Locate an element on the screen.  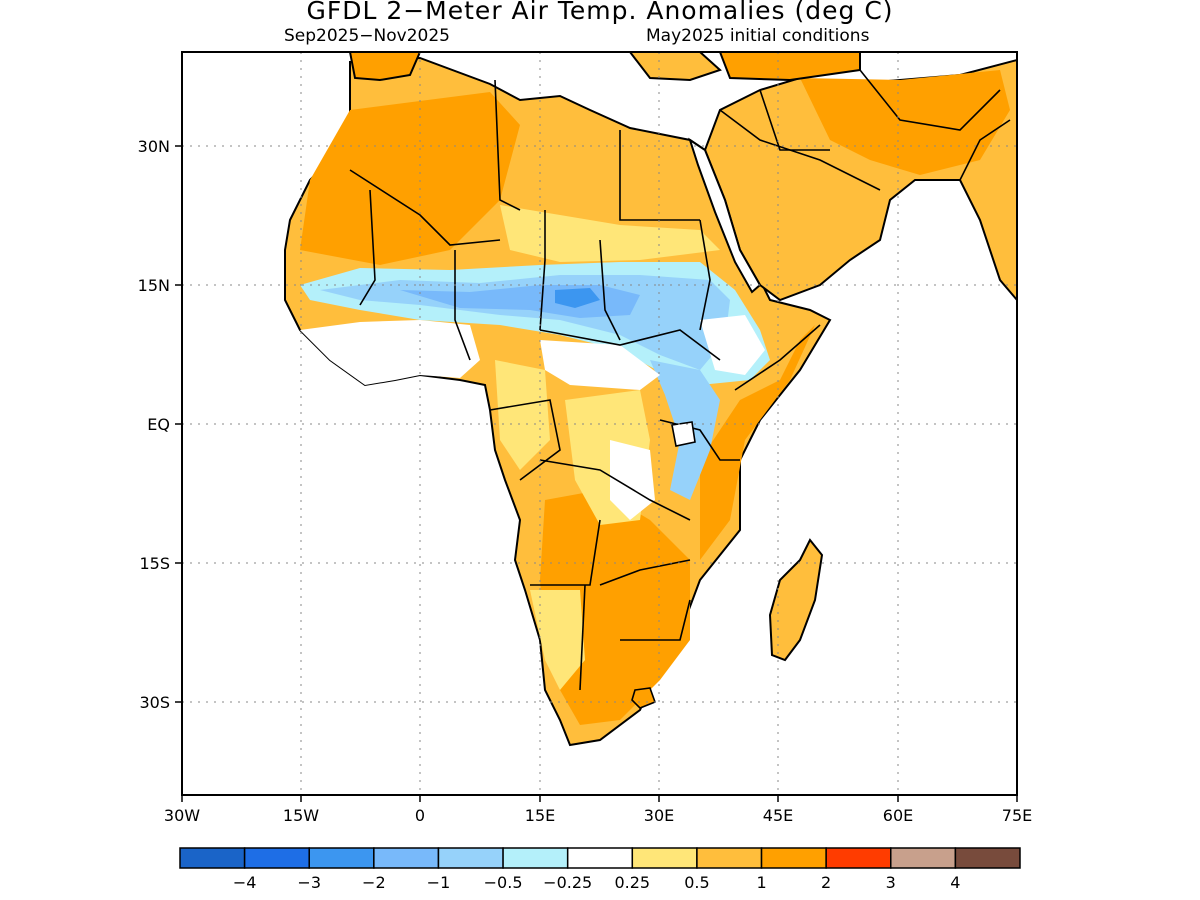
colorbar-label: −3 is located at coordinates (309, 882).